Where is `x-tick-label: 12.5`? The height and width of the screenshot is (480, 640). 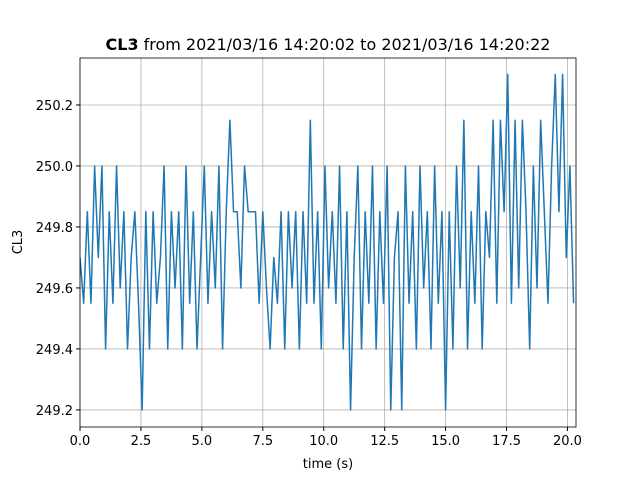 x-tick-label: 12.5 is located at coordinates (384, 441).